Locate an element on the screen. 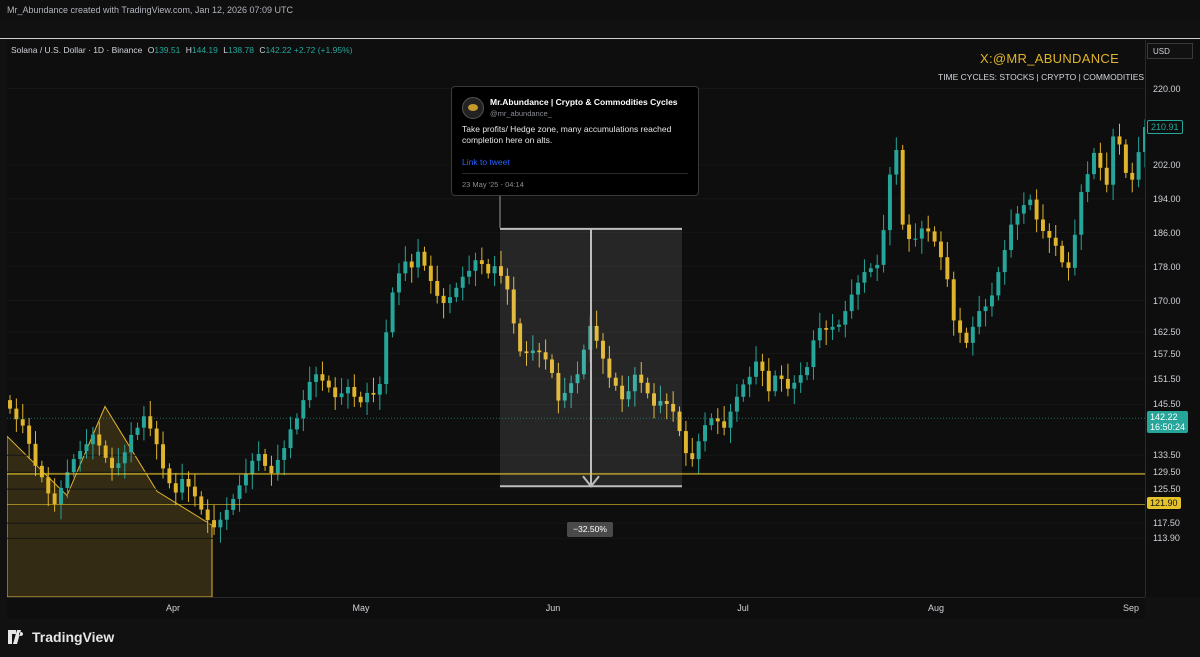  symbol-name: Solana / U.S. Dollar · 1D · Binance is located at coordinates (77, 50).